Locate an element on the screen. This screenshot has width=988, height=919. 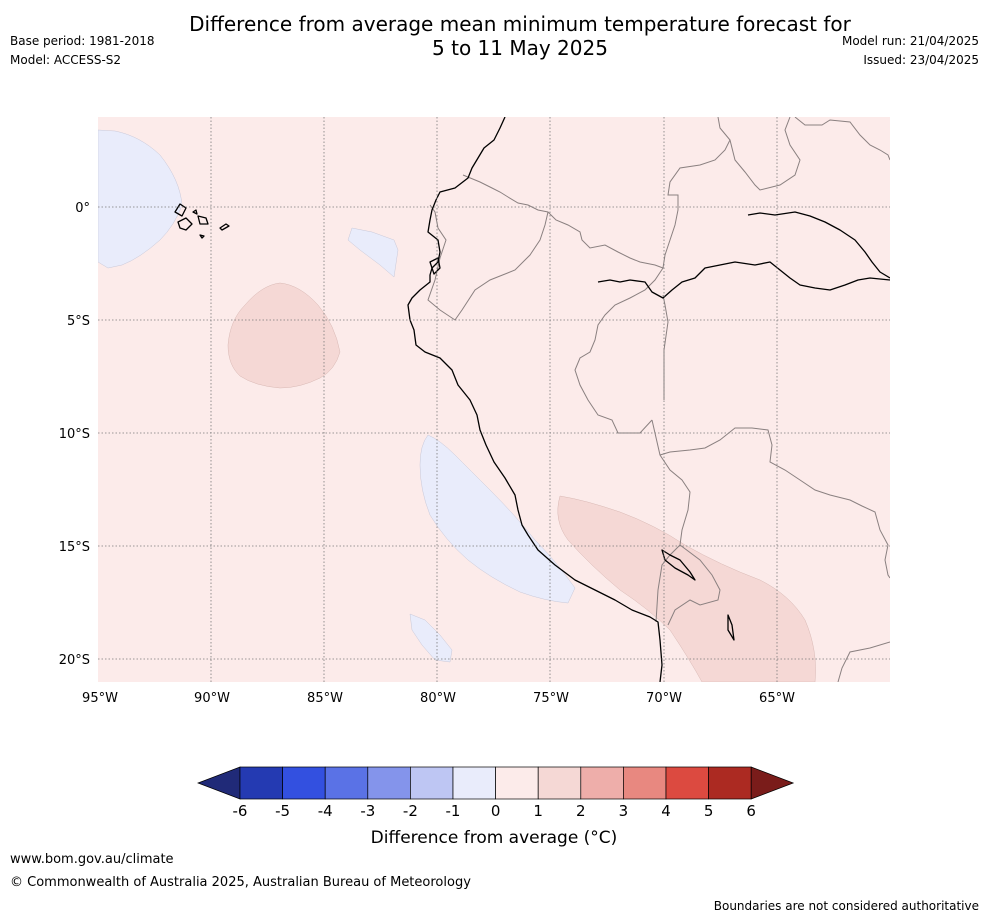
colorbar-tick-label: 2 is located at coordinates (581, 811).